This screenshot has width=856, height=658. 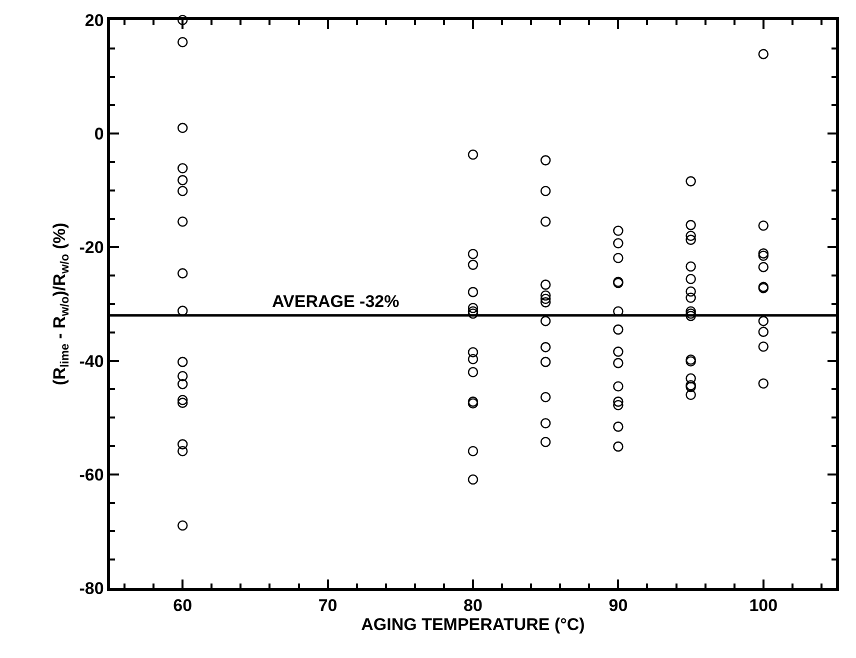 I want to click on x-tick-label: 100, so click(x=763, y=606).